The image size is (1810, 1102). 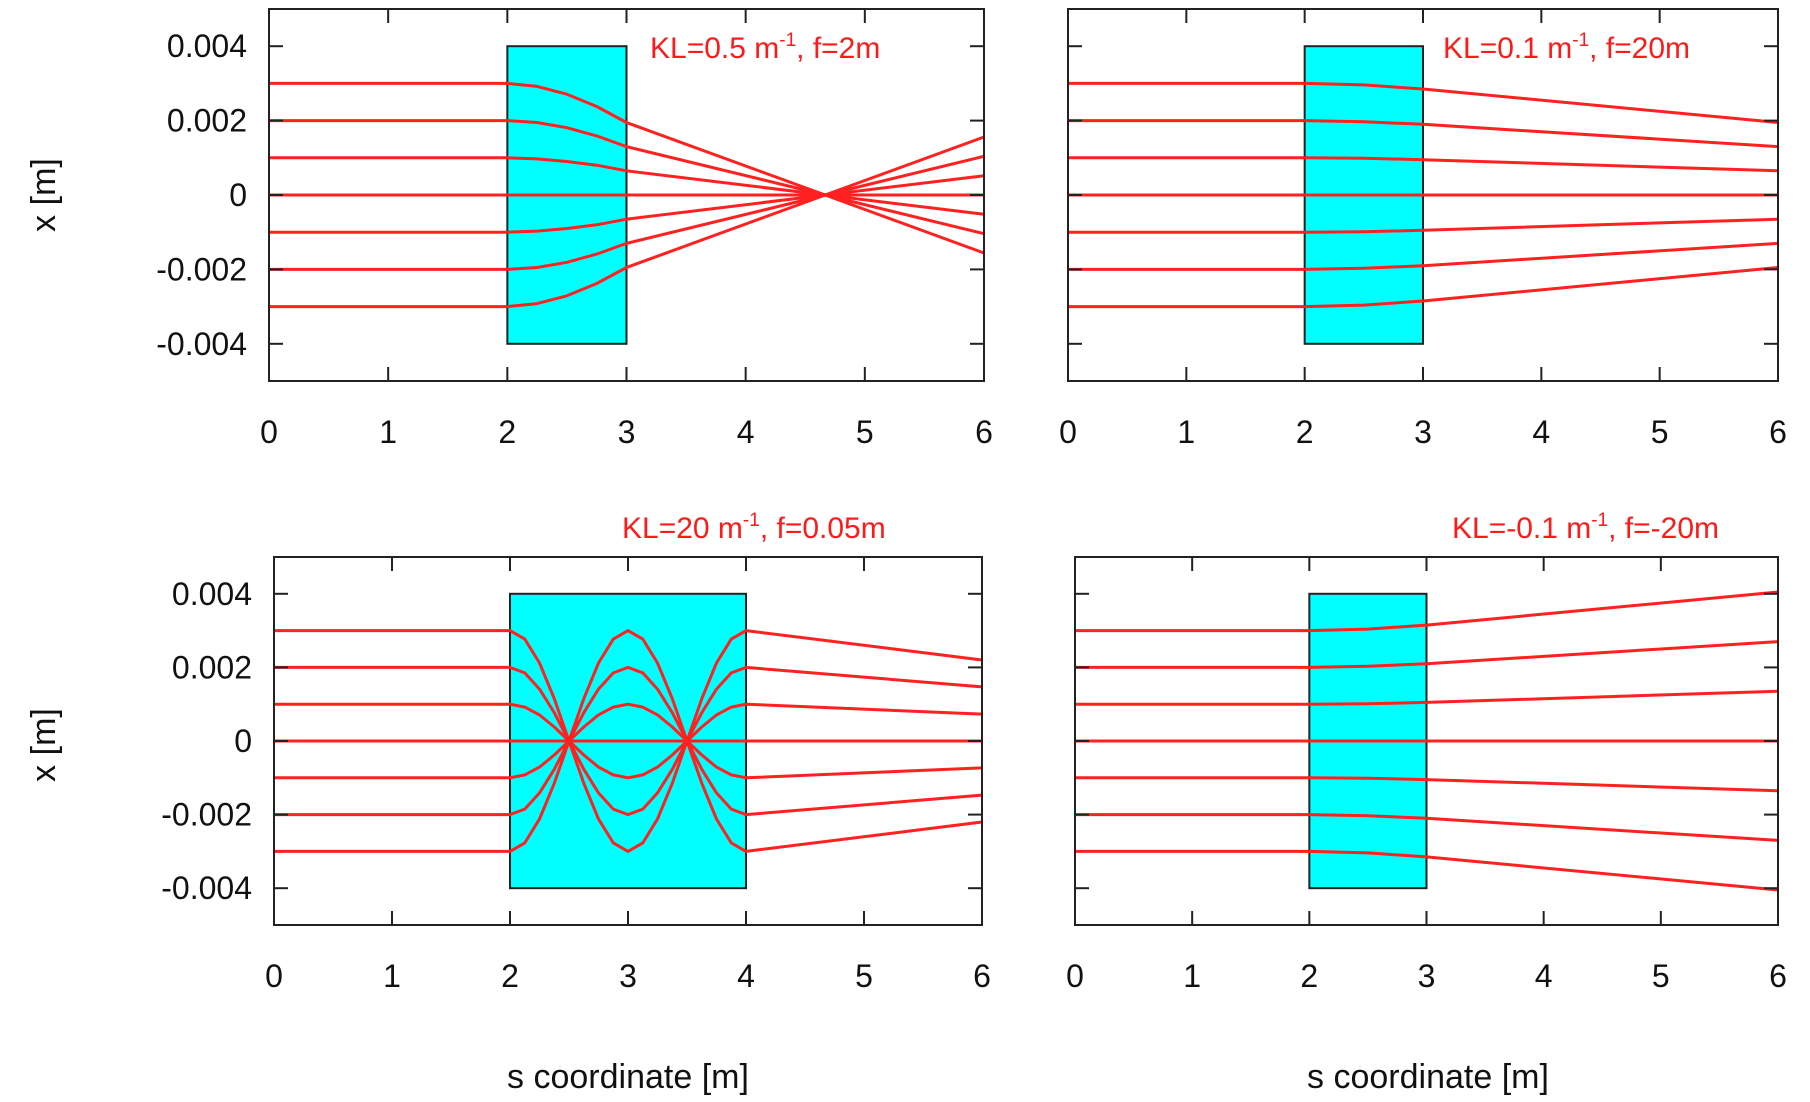 I want to click on kl-focal-annotation: KL=-0.1 m-1, f=-20m, so click(x=1585, y=527).